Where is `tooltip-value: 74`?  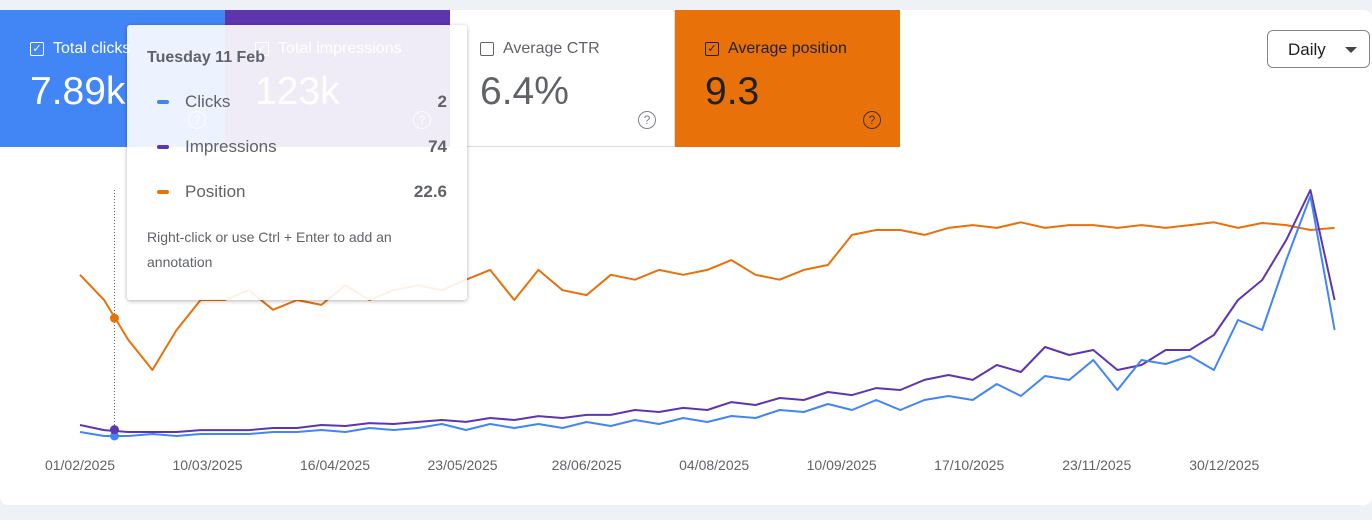
tooltip-value: 74 is located at coordinates (437, 146).